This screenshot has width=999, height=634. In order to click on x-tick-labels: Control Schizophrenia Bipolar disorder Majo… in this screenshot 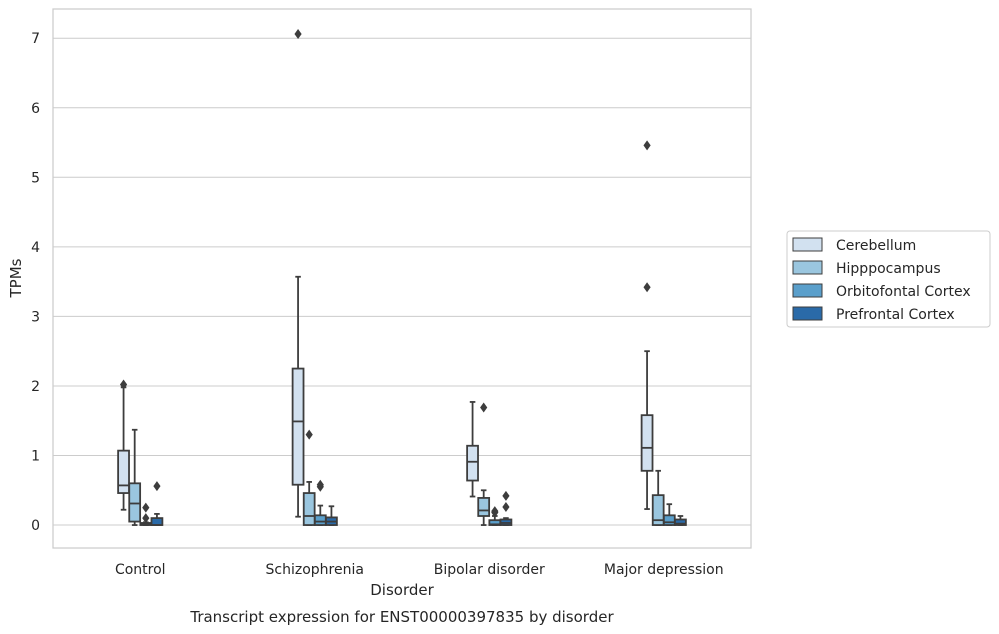, I will do `click(419, 570)`.